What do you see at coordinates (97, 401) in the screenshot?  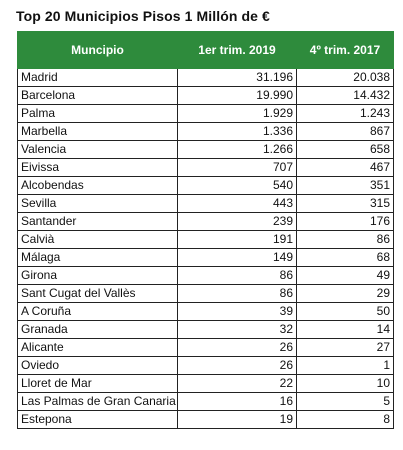 I see `cell-municipio: Las Palmas de Gran Canaria` at bounding box center [97, 401].